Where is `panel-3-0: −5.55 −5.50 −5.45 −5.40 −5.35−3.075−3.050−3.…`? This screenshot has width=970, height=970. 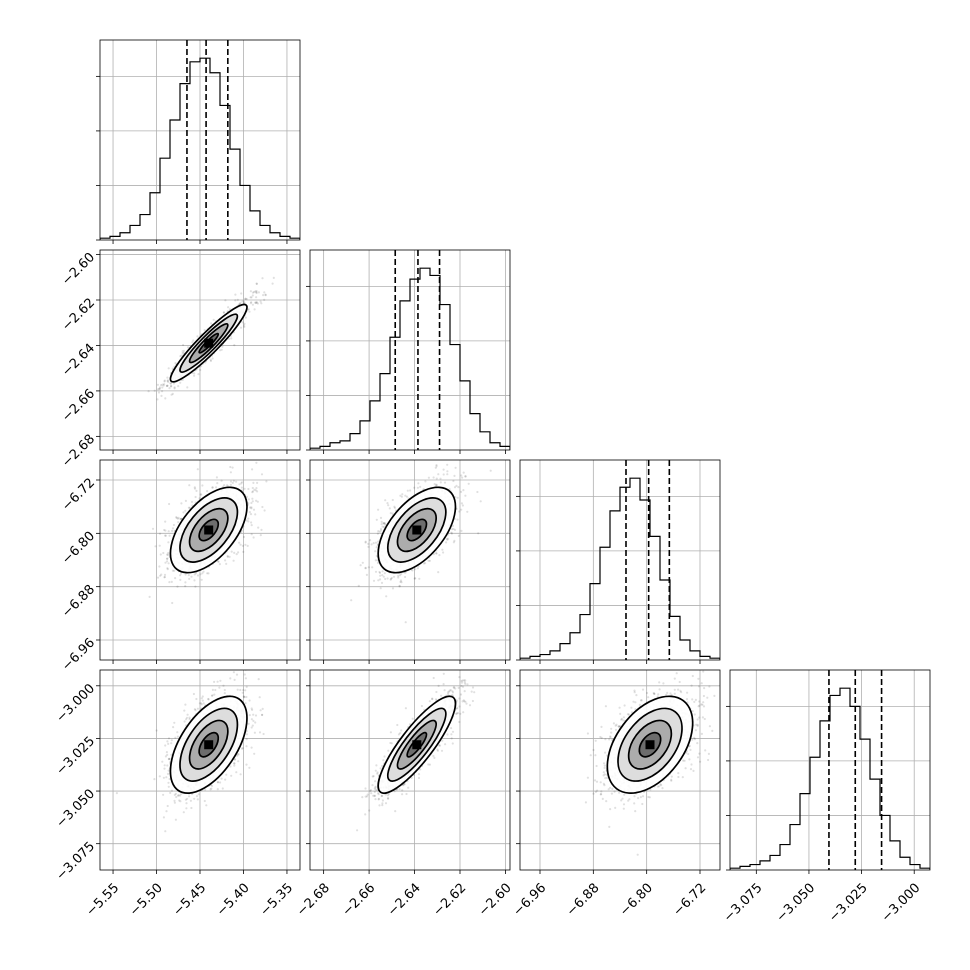
panel-3-0: −5.55 −5.50 −5.45 −5.40 −5.35−3.075−3.050−3.… is located at coordinates (177, 793).